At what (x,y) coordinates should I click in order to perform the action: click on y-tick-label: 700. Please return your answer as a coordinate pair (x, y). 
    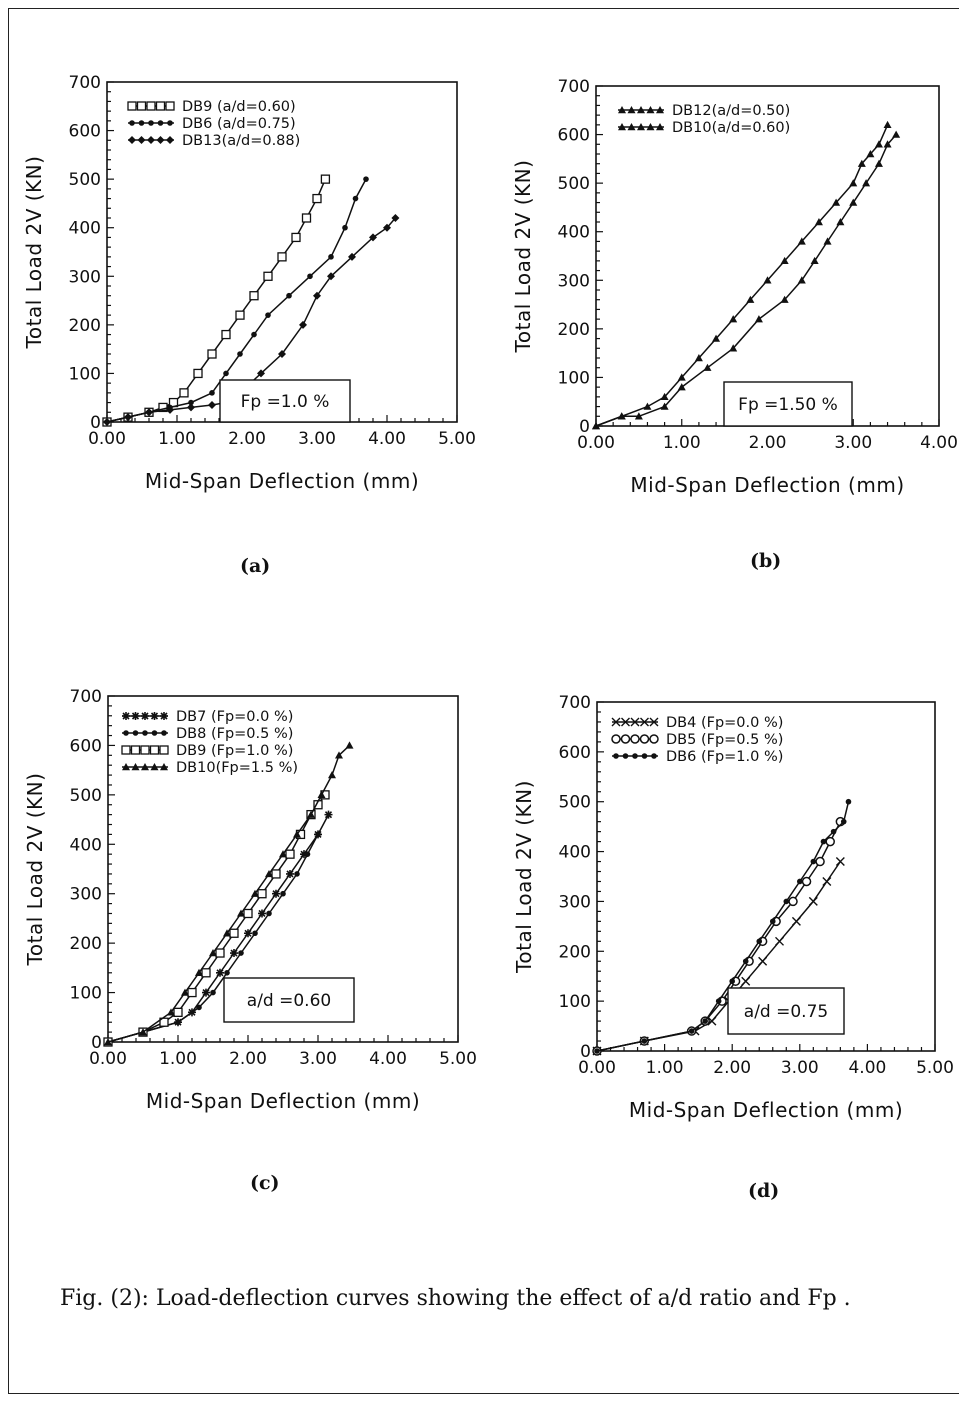
    Looking at the image, I should click on (574, 87).